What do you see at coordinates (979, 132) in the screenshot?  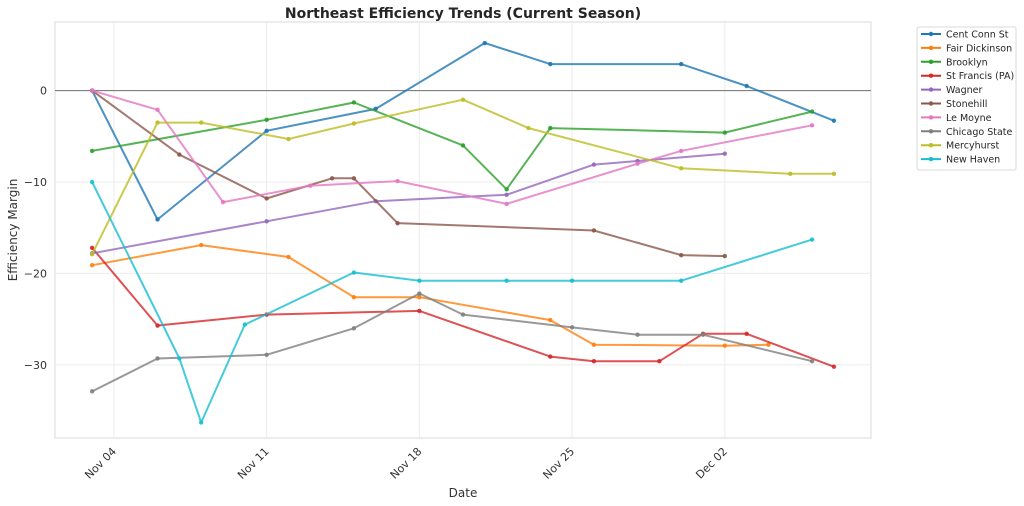 I see `legend-label: Chicago State` at bounding box center [979, 132].